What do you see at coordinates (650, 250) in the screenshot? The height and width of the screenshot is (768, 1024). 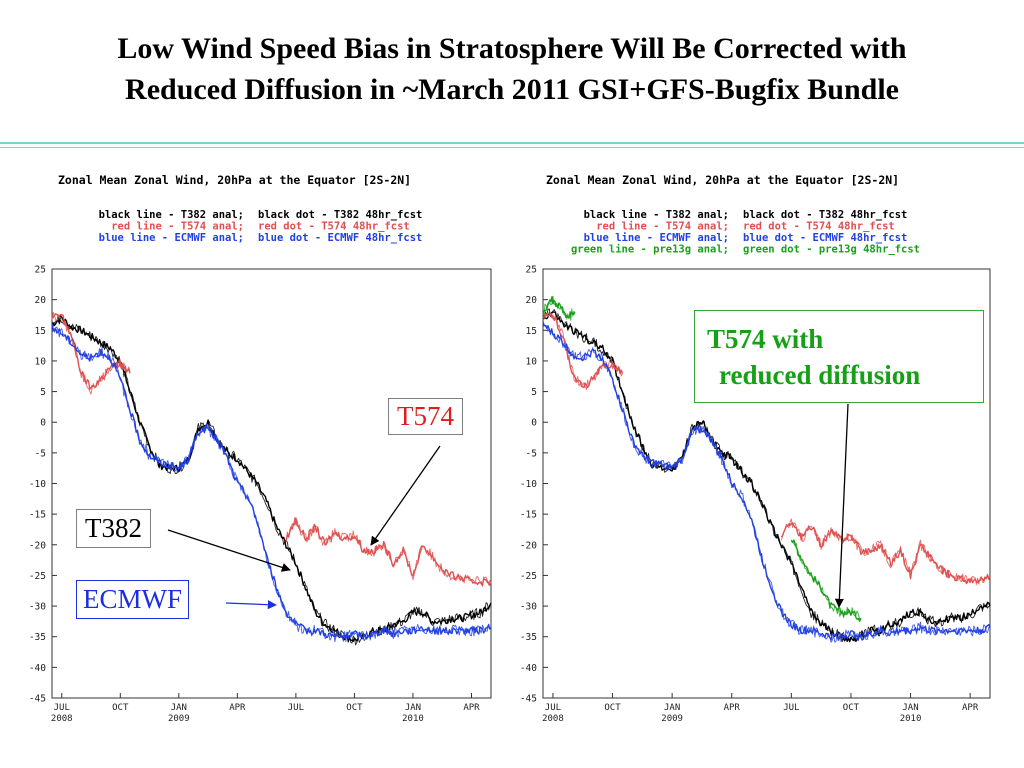 I see `legend-line-label: green line - pre13g anal;` at bounding box center [650, 250].